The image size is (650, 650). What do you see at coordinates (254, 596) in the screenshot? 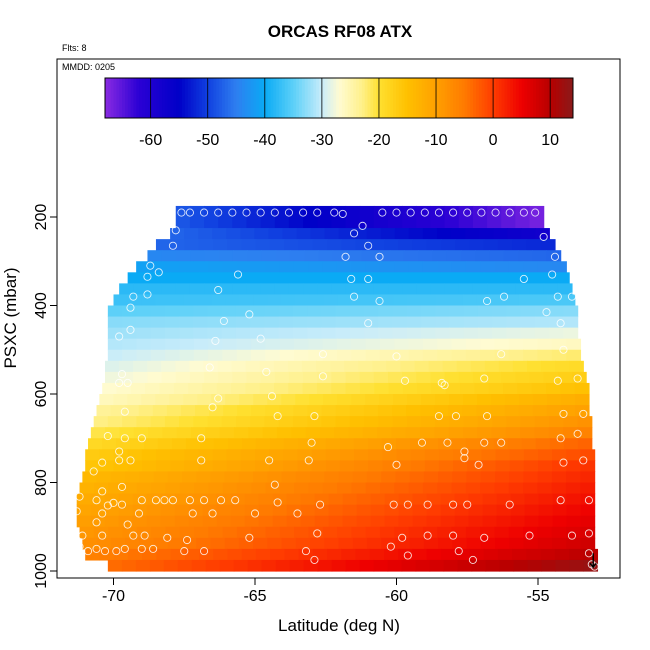
I see `x-tick-label: -65` at bounding box center [254, 596].